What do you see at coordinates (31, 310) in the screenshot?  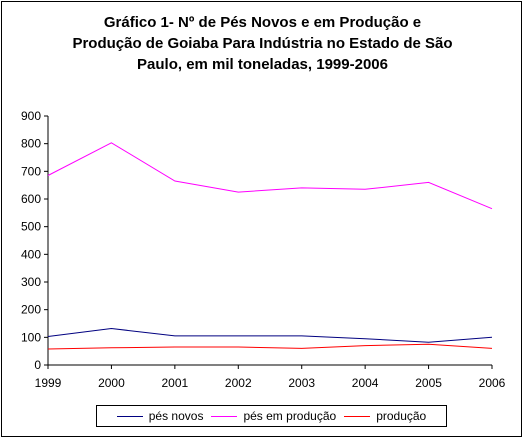 I see `y-tick-label: 200` at bounding box center [31, 310].